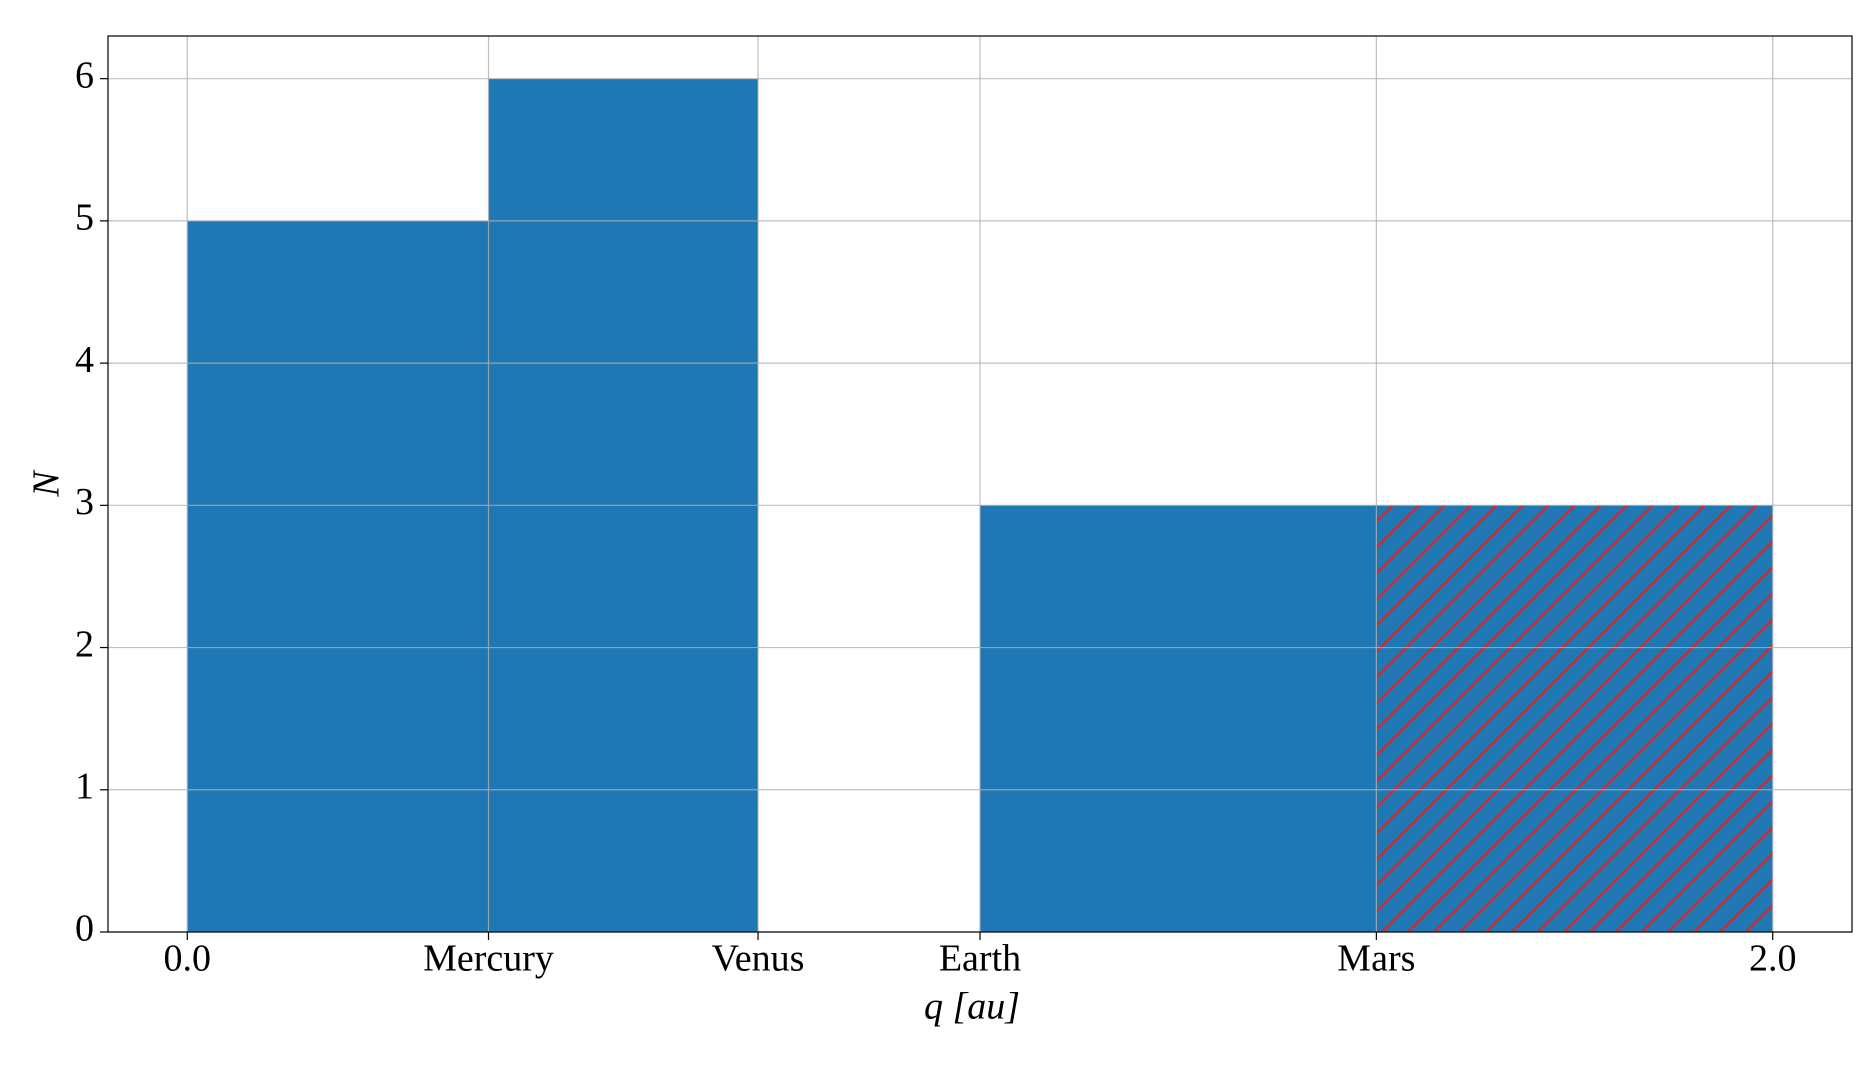 The width and height of the screenshot is (1873, 1068). Describe the element at coordinates (972, 1007) in the screenshot. I see `x-axis-label: q [au]` at that location.